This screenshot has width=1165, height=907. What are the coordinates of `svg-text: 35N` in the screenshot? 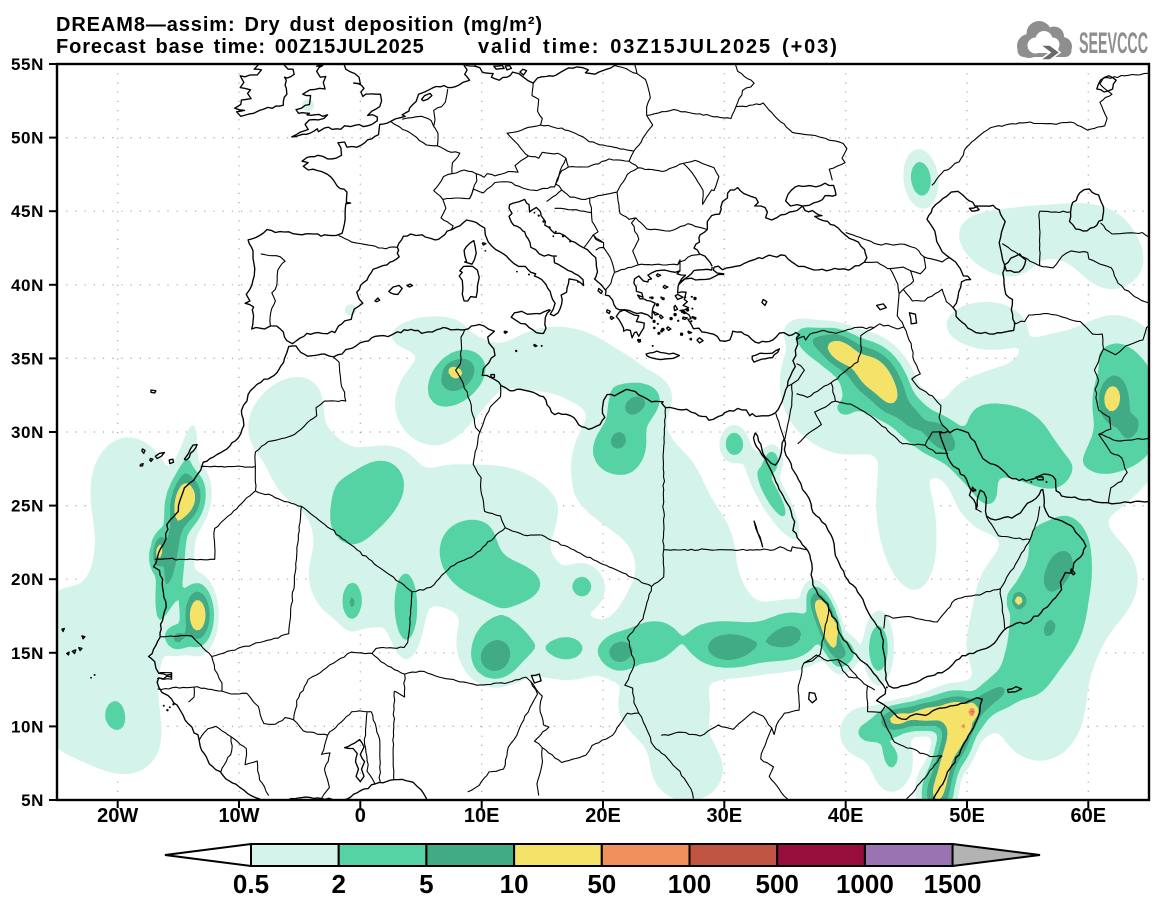 It's located at (27, 358).